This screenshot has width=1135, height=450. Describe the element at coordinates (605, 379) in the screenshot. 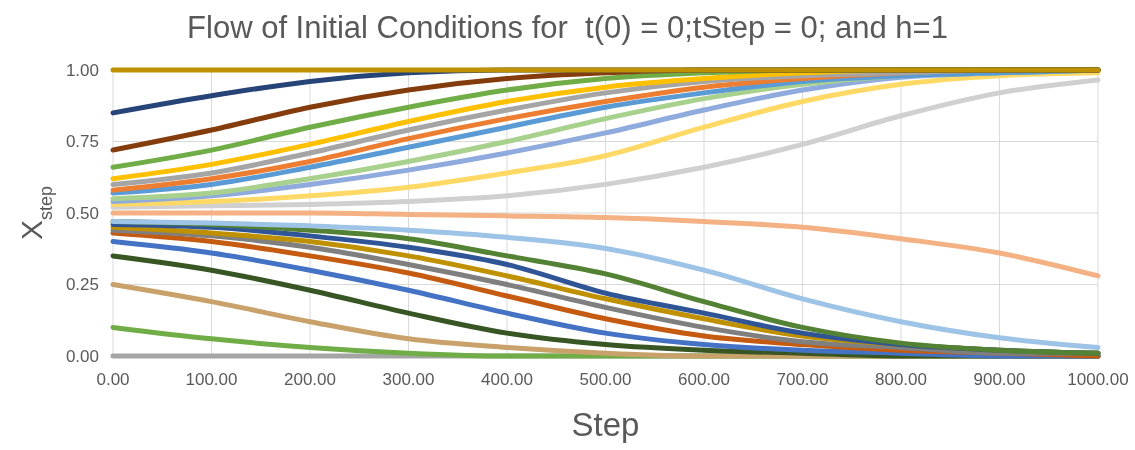

I see `x-tick-label: 500.00` at that location.